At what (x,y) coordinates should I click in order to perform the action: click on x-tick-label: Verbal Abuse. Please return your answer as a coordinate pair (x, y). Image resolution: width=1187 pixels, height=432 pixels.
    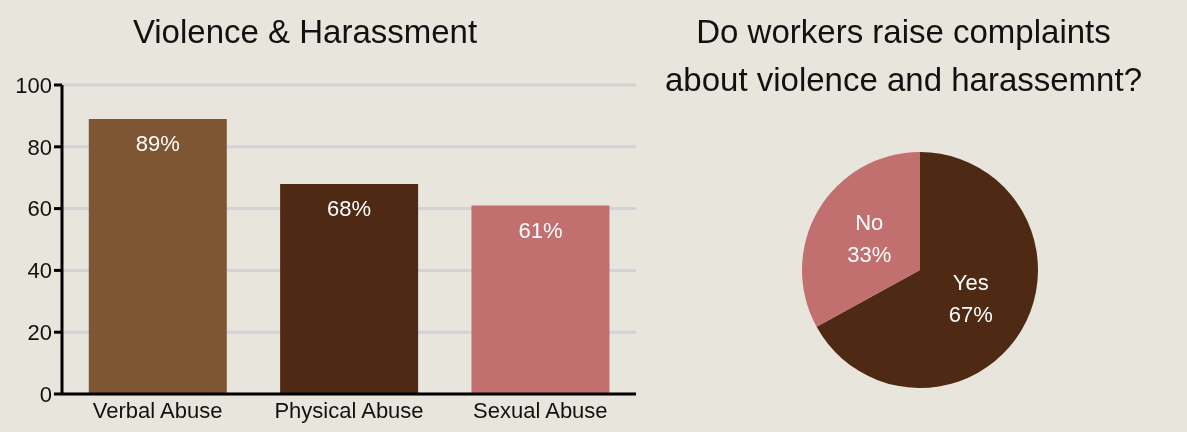
    Looking at the image, I should click on (157, 410).